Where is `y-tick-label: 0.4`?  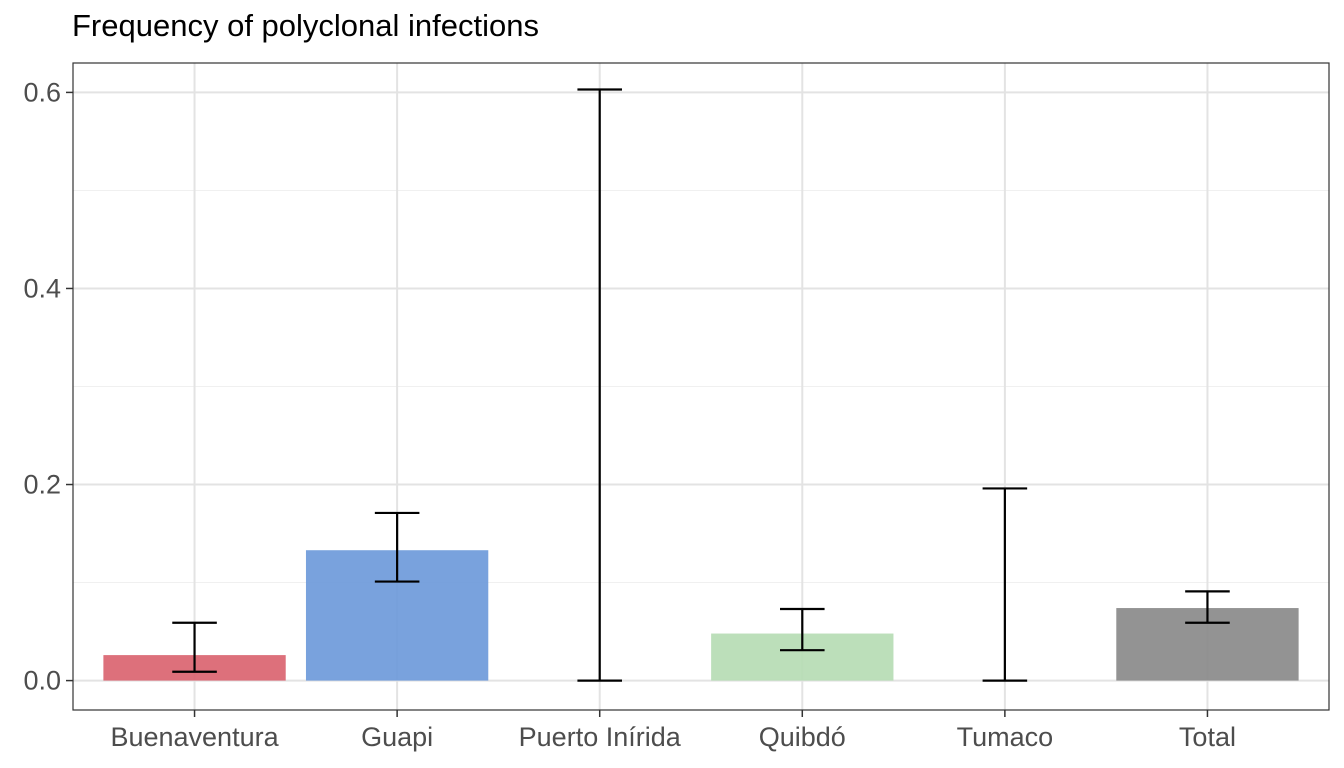 y-tick-label: 0.4 is located at coordinates (42, 288).